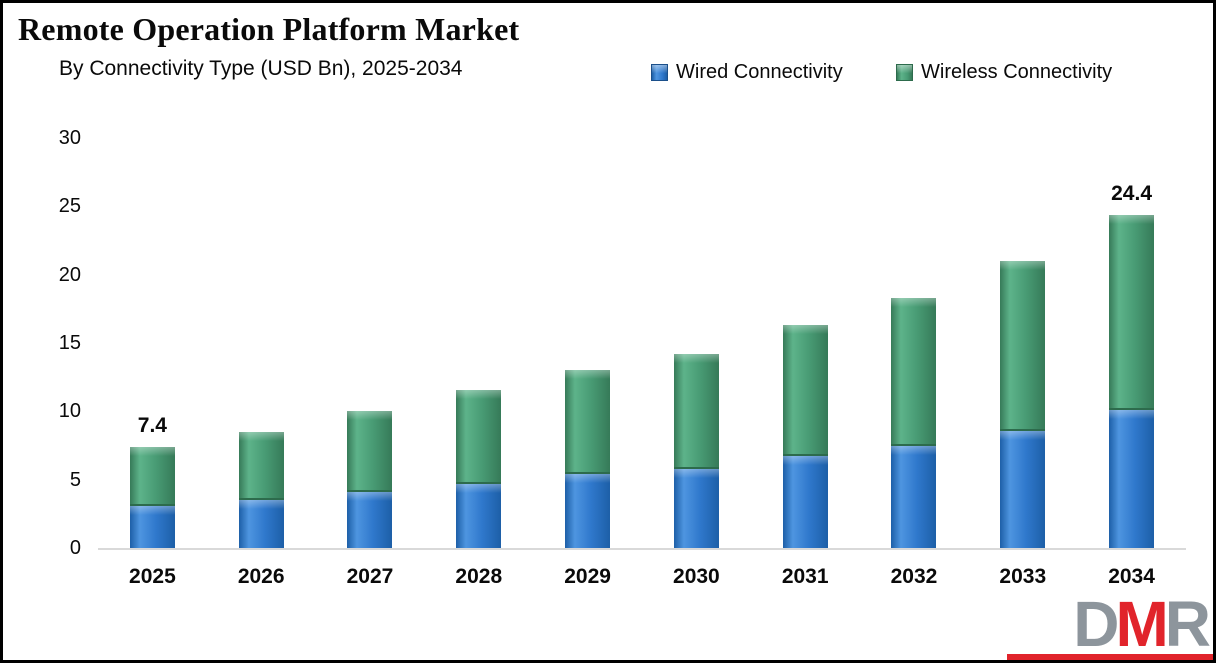 The image size is (1216, 663). Describe the element at coordinates (696, 411) in the screenshot. I see `segment-wireless-2030` at that location.